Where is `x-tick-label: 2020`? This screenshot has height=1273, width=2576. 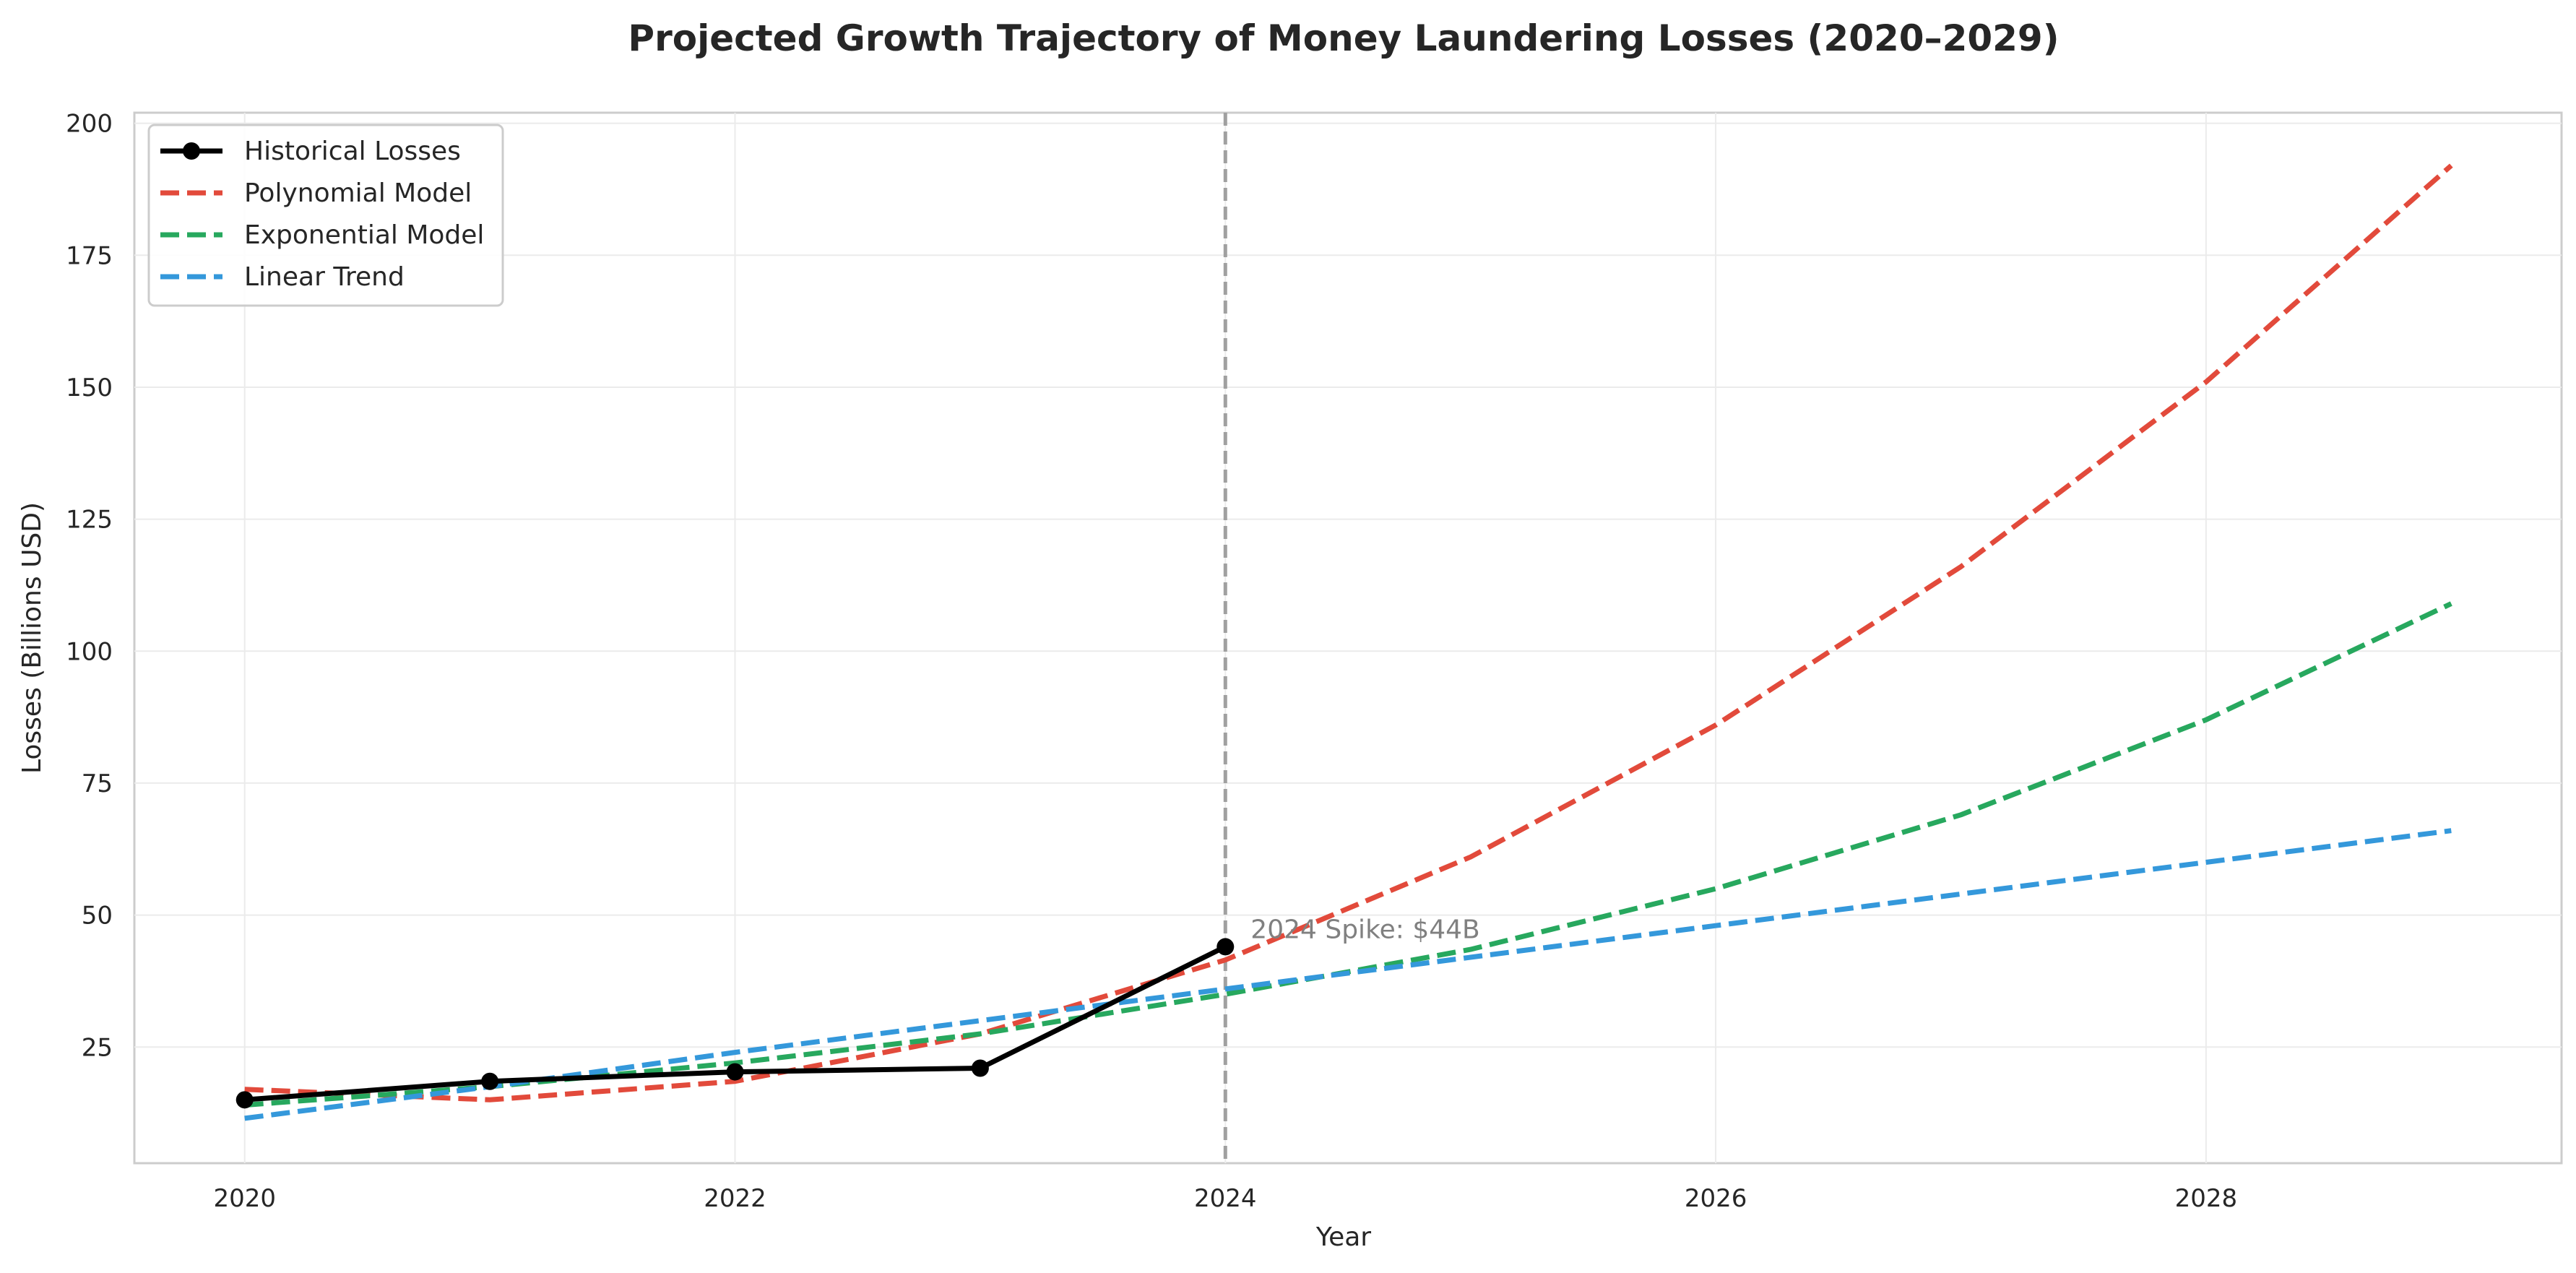
x-tick-label: 2020 is located at coordinates (245, 1198).